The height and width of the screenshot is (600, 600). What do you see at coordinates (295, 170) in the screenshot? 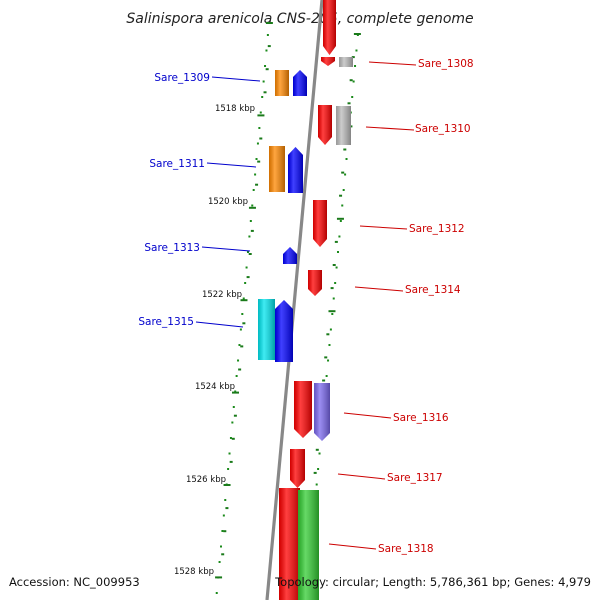
I see `gene-sare-1311-arrow` at bounding box center [295, 170].